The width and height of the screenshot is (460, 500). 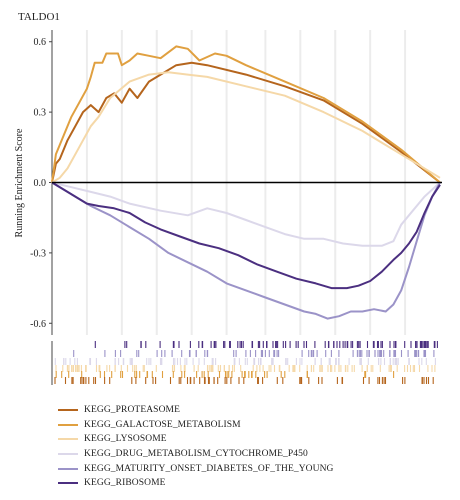 What do you see at coordinates (244, 363) in the screenshot?
I see `gene-hit-rug` at bounding box center [244, 363].